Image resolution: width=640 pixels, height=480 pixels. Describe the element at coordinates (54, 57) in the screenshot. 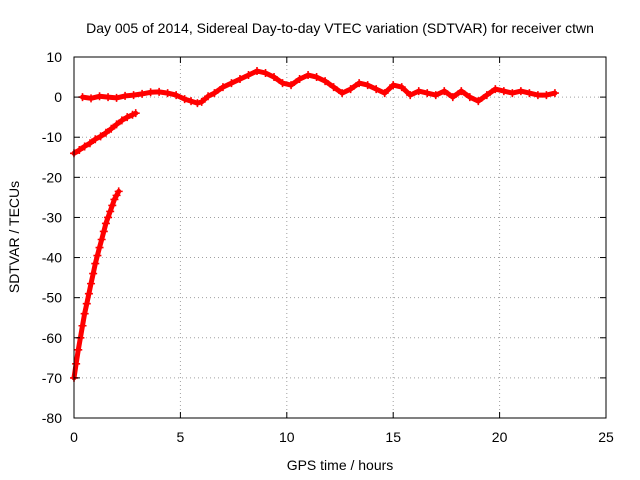

I see `y-tick-label: 10` at that location.